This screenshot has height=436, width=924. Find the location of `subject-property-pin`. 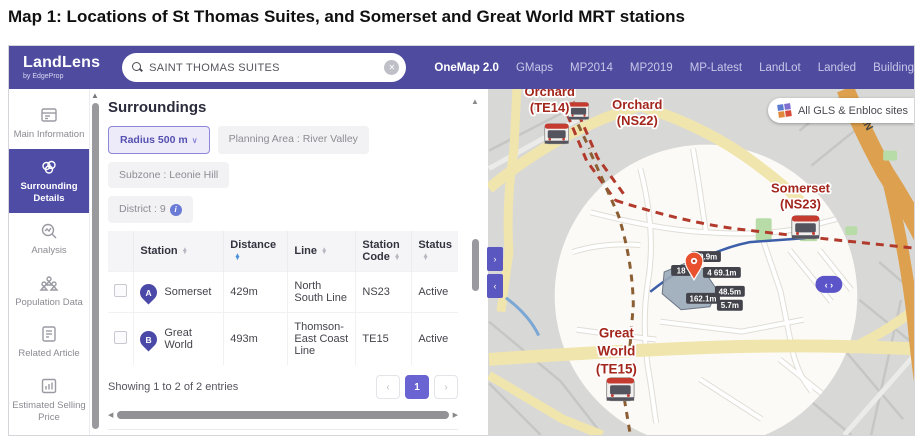

subject-property-pin is located at coordinates (694, 266).